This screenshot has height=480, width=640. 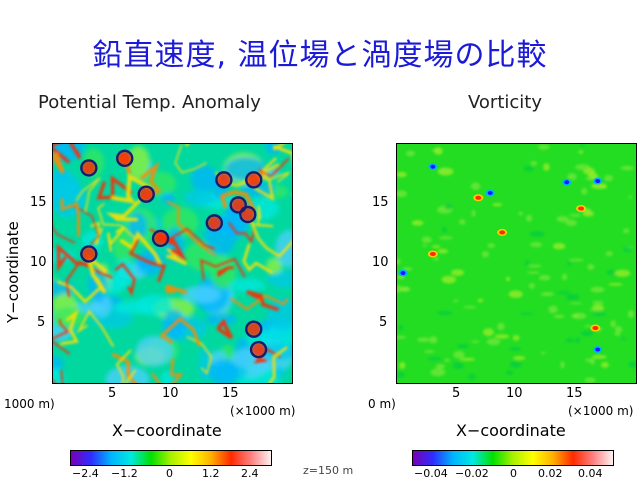 I want to click on x-axis-label: X−coordinate, so click(x=167, y=430).